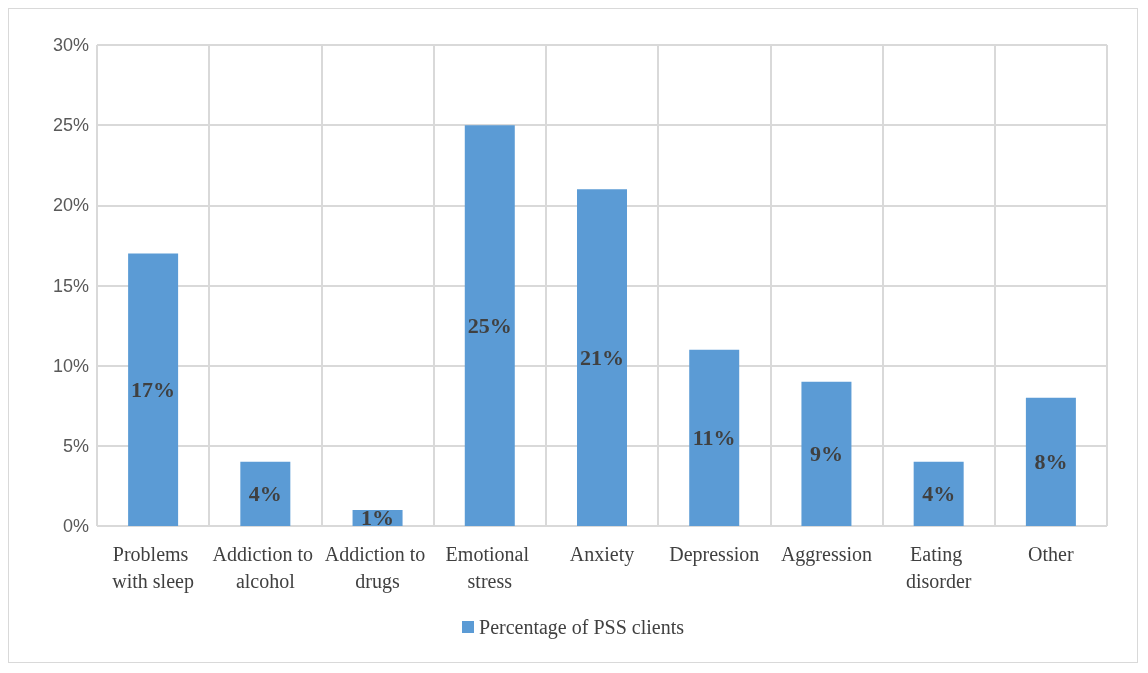 This screenshot has height=673, width=1148. I want to click on text: 25%, so click(489, 326).